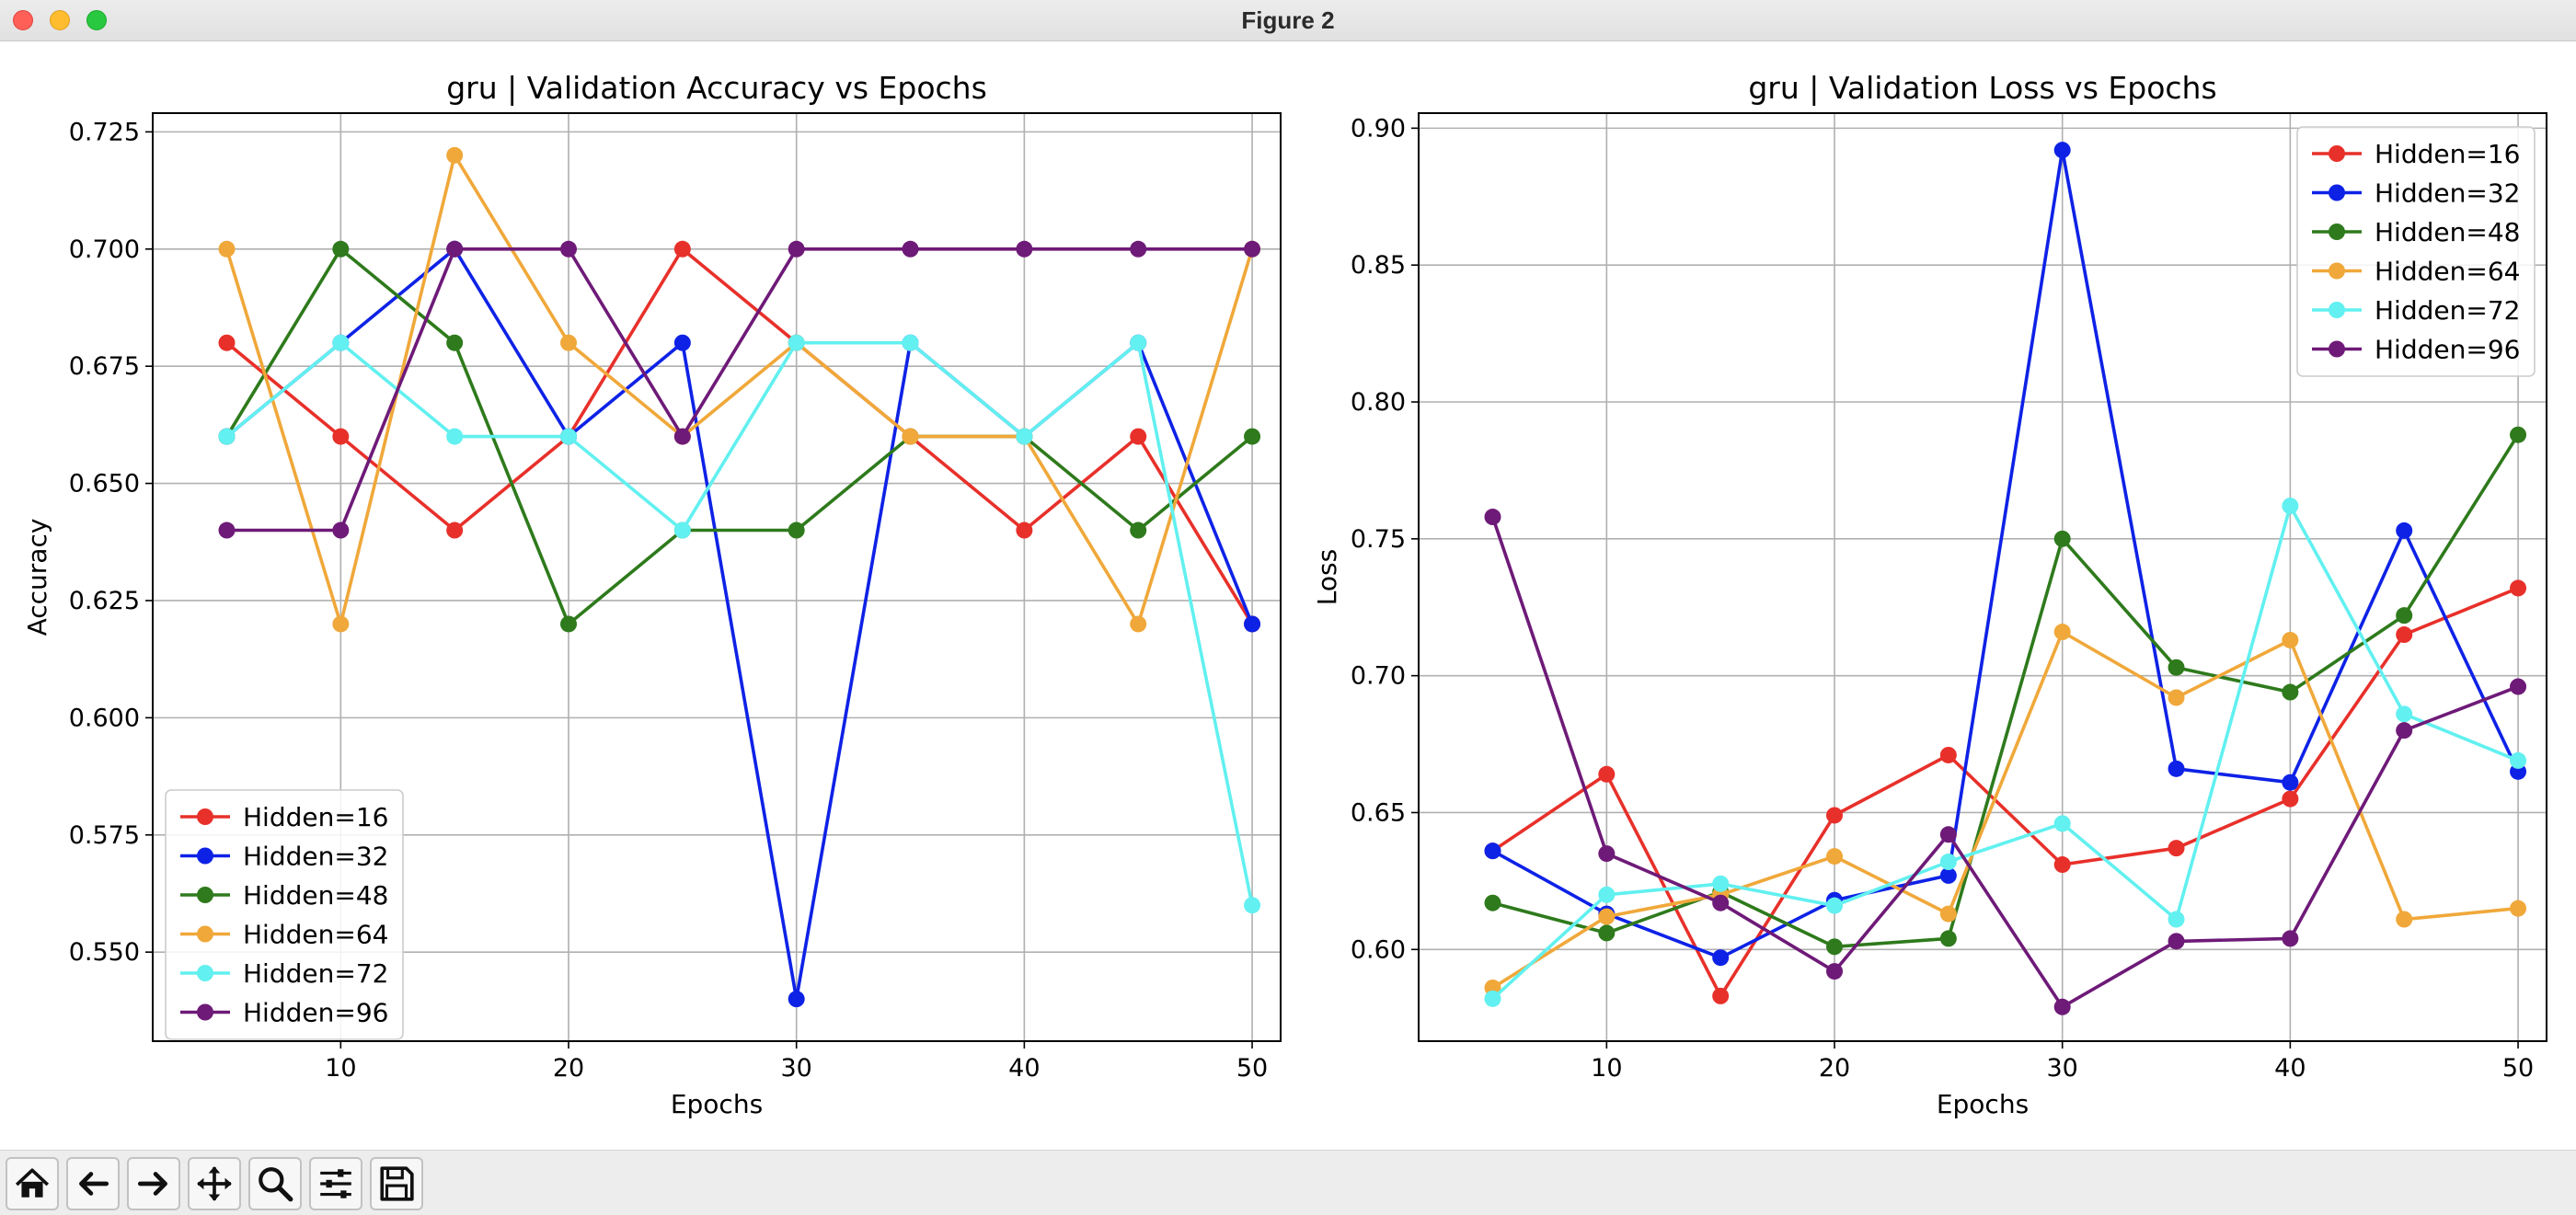  What do you see at coordinates (104, 953) in the screenshot?
I see `y-tick-label: 0.550` at bounding box center [104, 953].